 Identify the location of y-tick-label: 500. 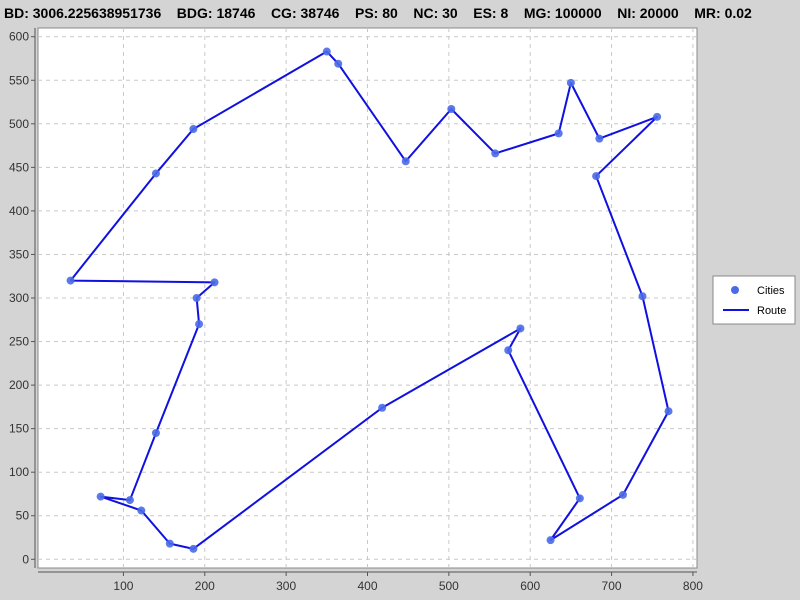
(19, 124).